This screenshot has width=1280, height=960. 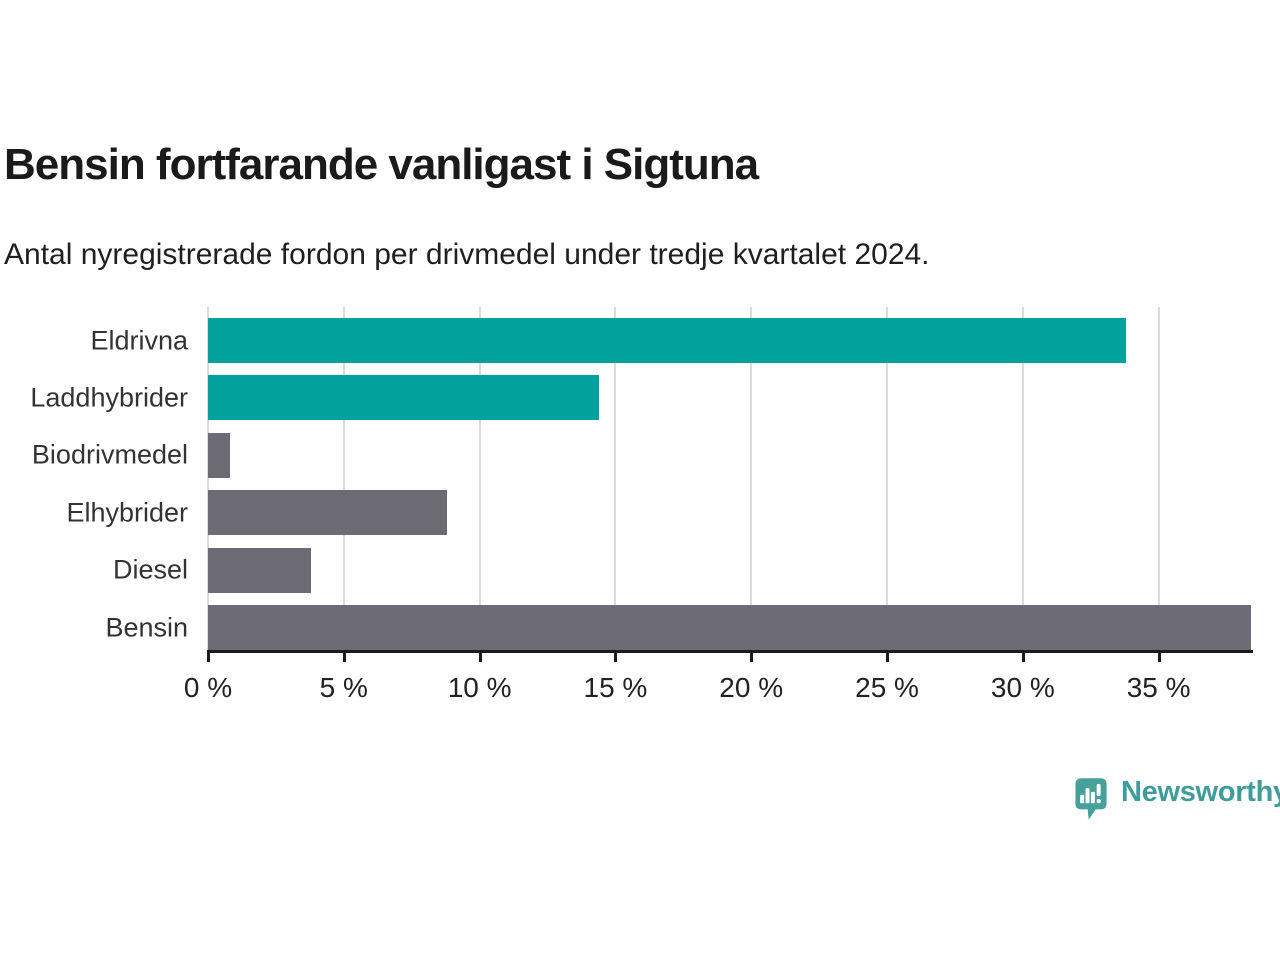 I want to click on bar-bensin, so click(x=729, y=627).